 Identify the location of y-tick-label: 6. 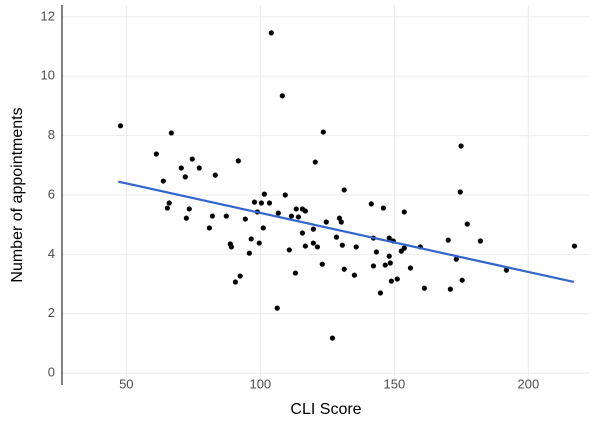
(51, 193).